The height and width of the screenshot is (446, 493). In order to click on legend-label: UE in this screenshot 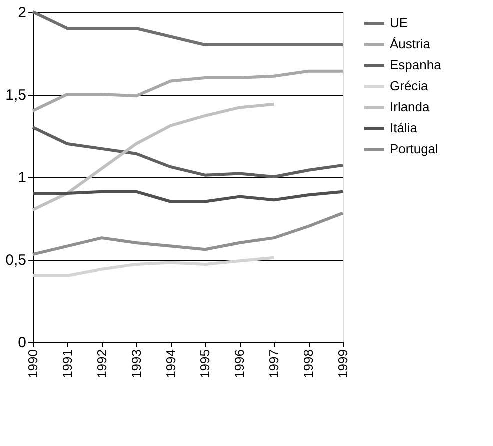, I will do `click(399, 23)`.